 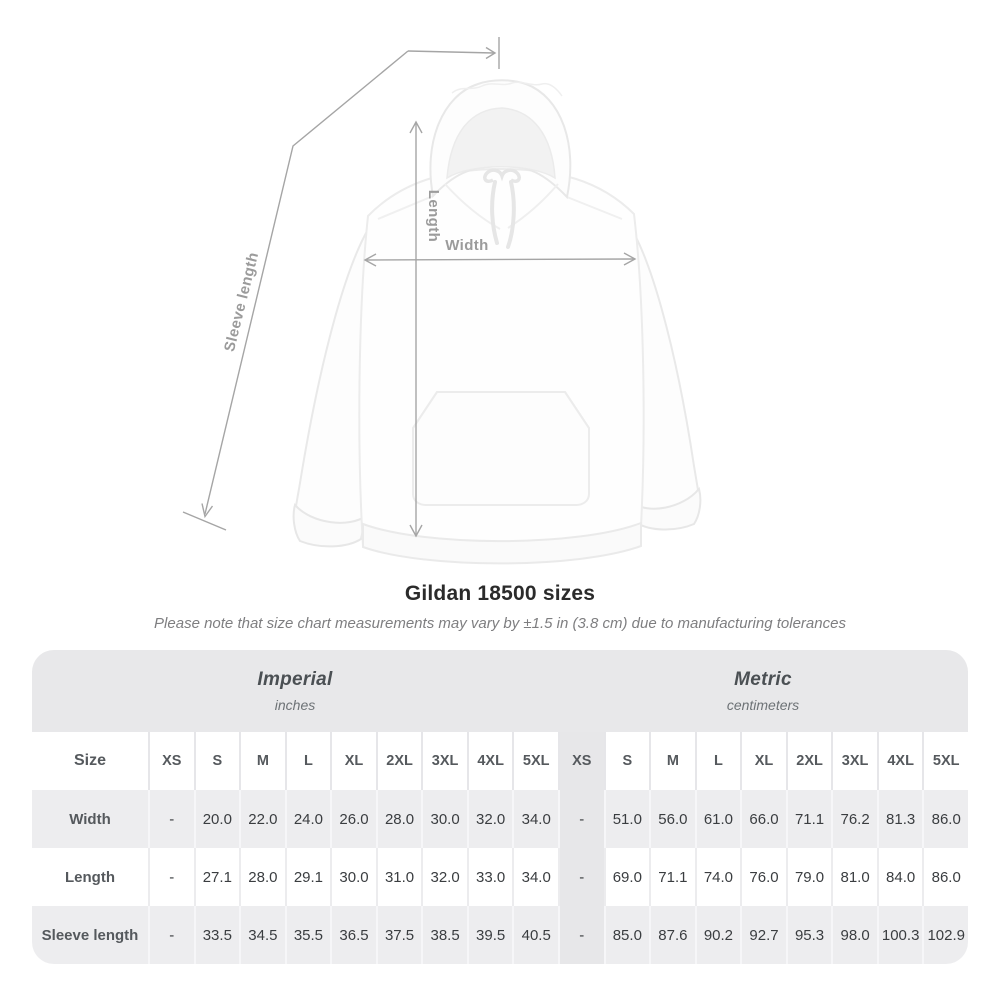 What do you see at coordinates (626, 819) in the screenshot?
I see `value-cell: 51.0` at bounding box center [626, 819].